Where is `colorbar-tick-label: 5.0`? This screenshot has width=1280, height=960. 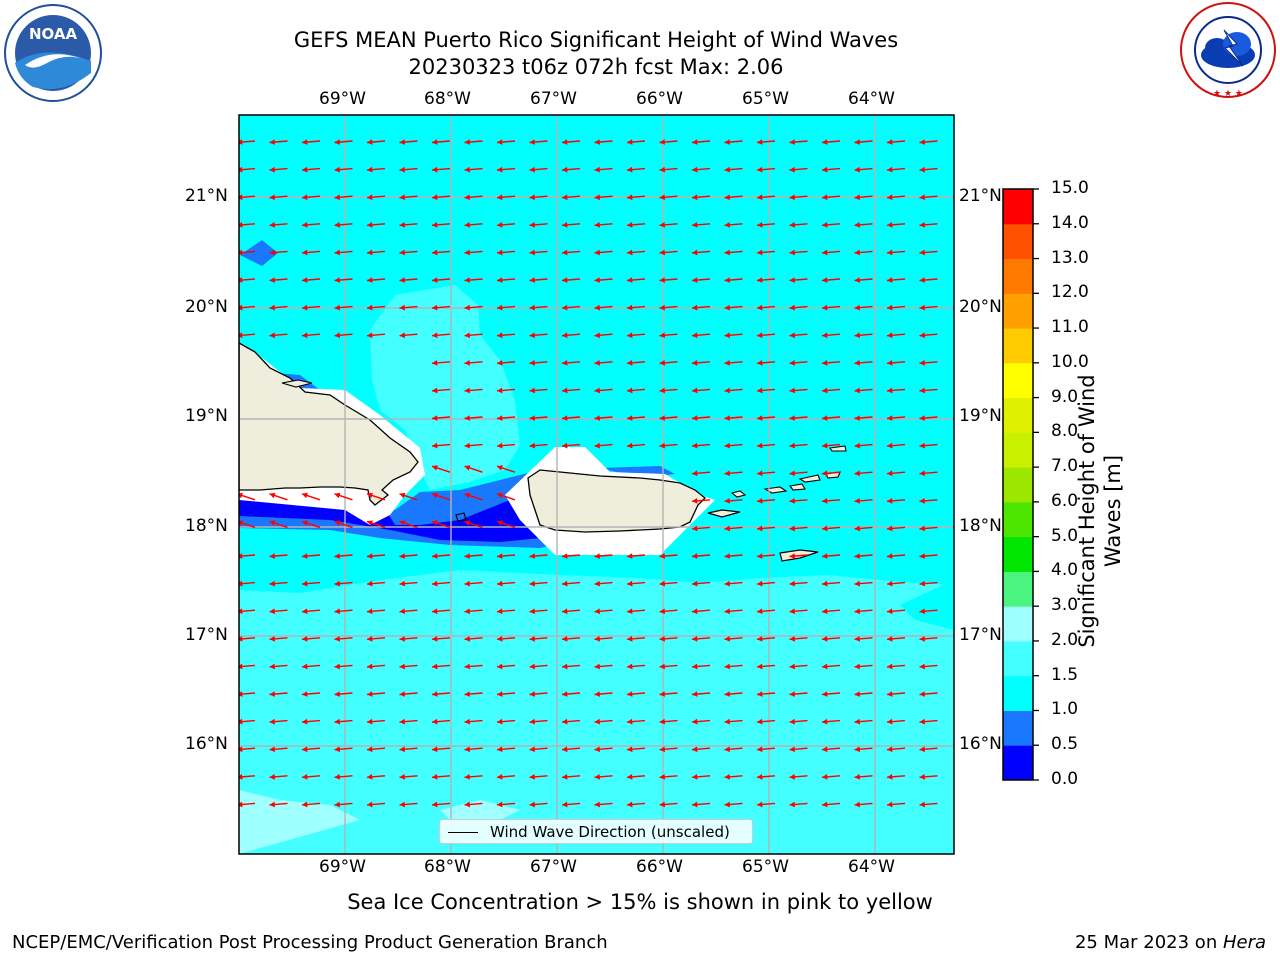
colorbar-tick-label: 5.0 is located at coordinates (1065, 535).